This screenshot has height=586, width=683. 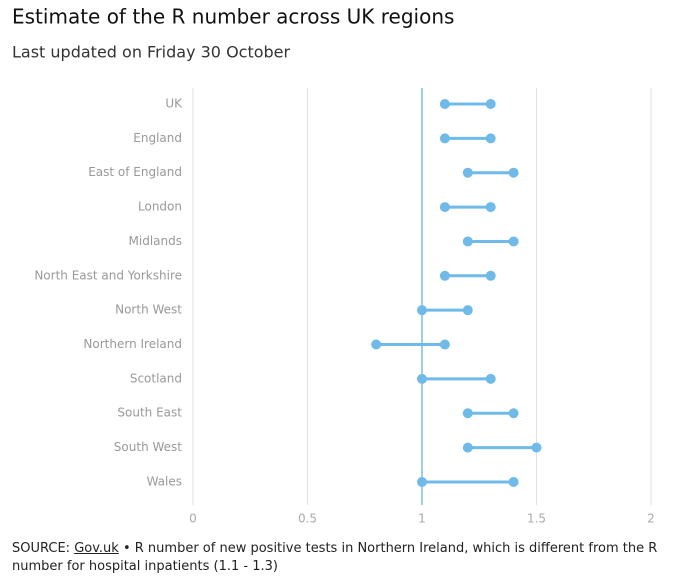 What do you see at coordinates (157, 138) in the screenshot?
I see `y-tick-label: England` at bounding box center [157, 138].